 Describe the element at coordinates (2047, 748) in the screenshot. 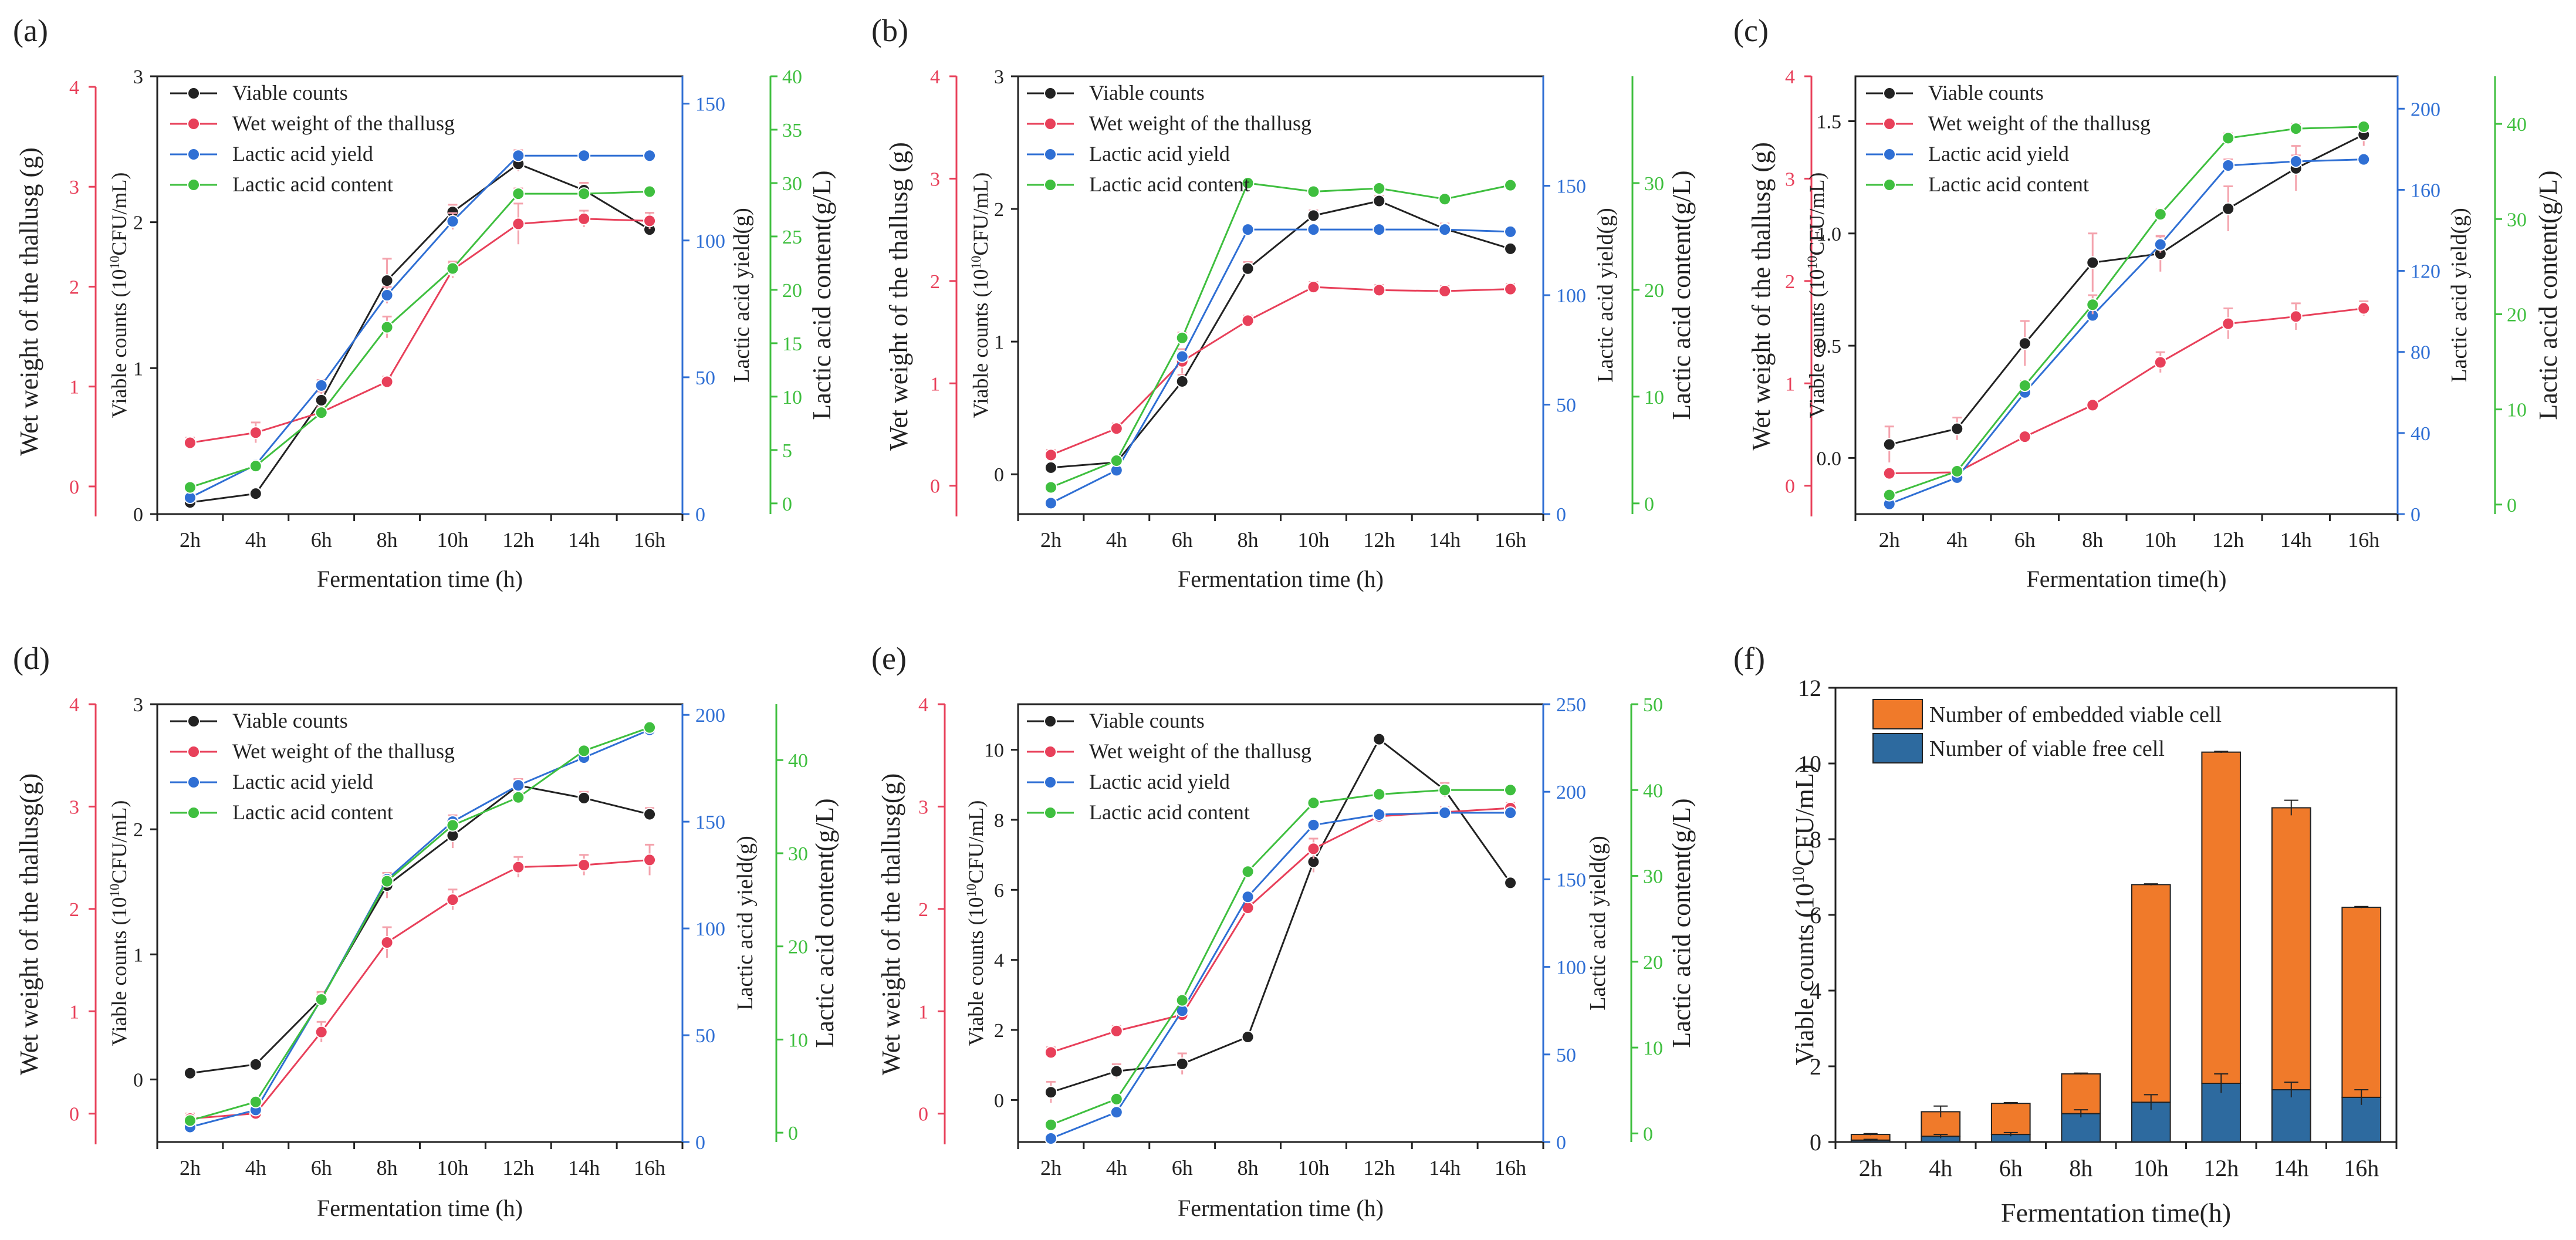

I see `legend-label: Number of viable free cell` at that location.